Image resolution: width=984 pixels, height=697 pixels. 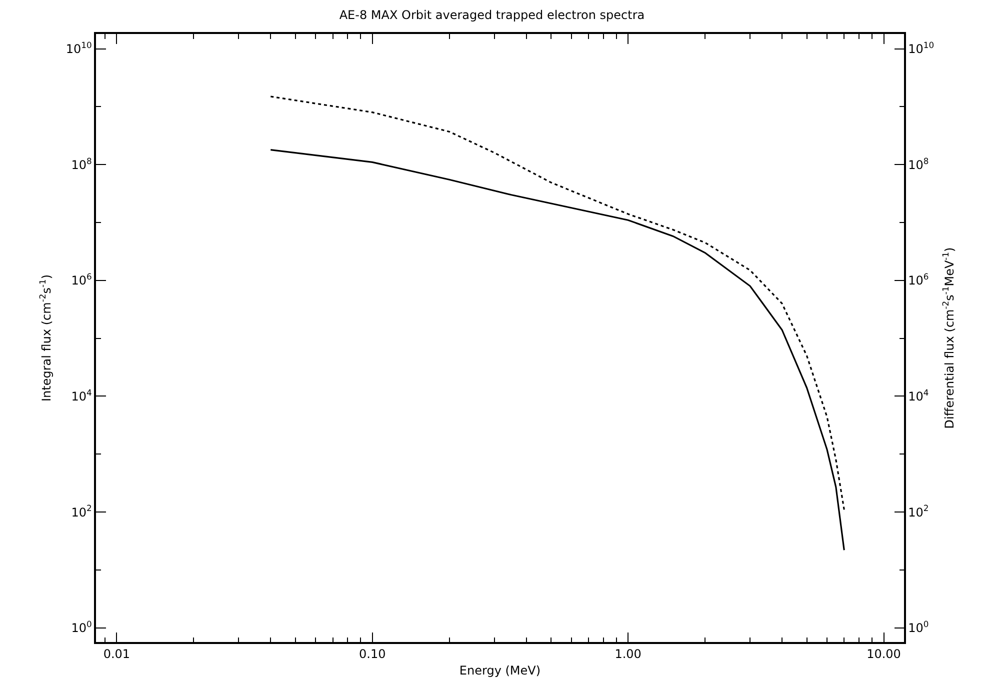 I want to click on y-tick-label: 10$^{2}$, so click(x=81, y=511).